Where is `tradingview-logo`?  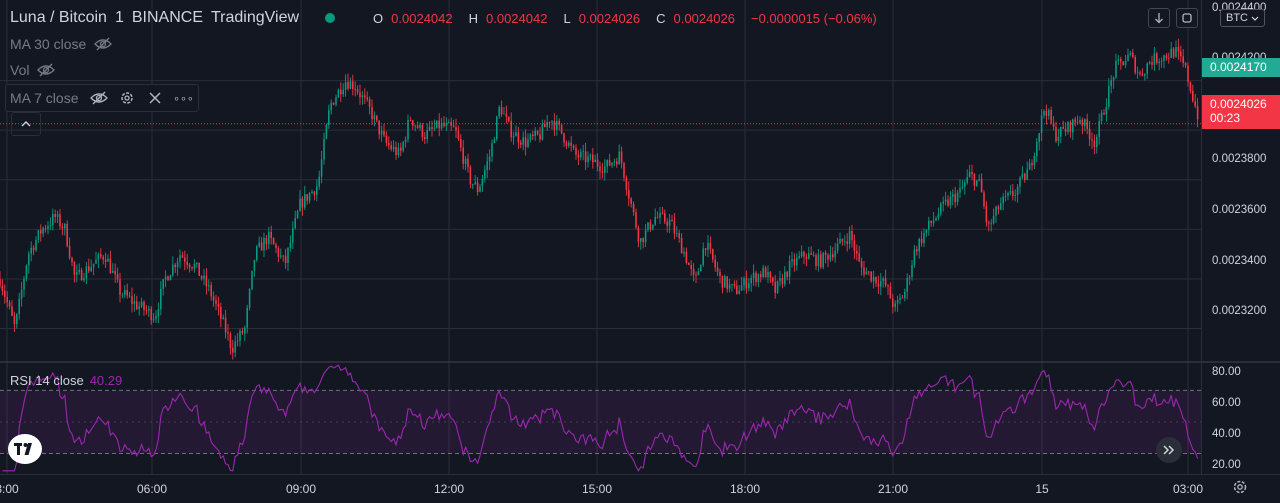 tradingview-logo is located at coordinates (25, 449).